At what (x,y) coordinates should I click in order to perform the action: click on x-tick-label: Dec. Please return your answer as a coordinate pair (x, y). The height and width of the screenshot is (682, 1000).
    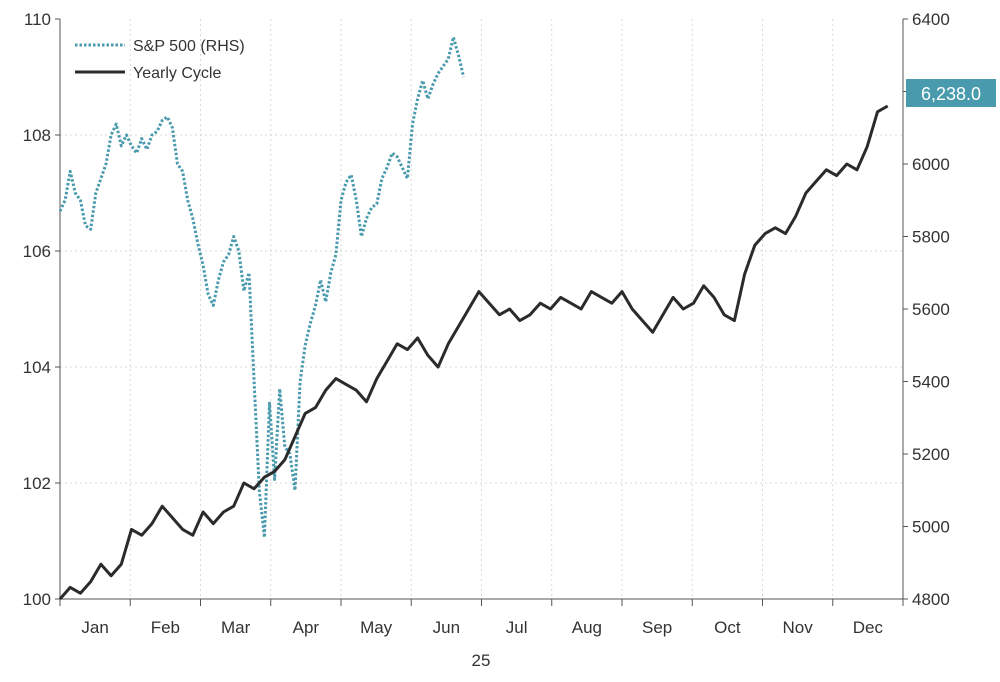
    Looking at the image, I should click on (868, 627).